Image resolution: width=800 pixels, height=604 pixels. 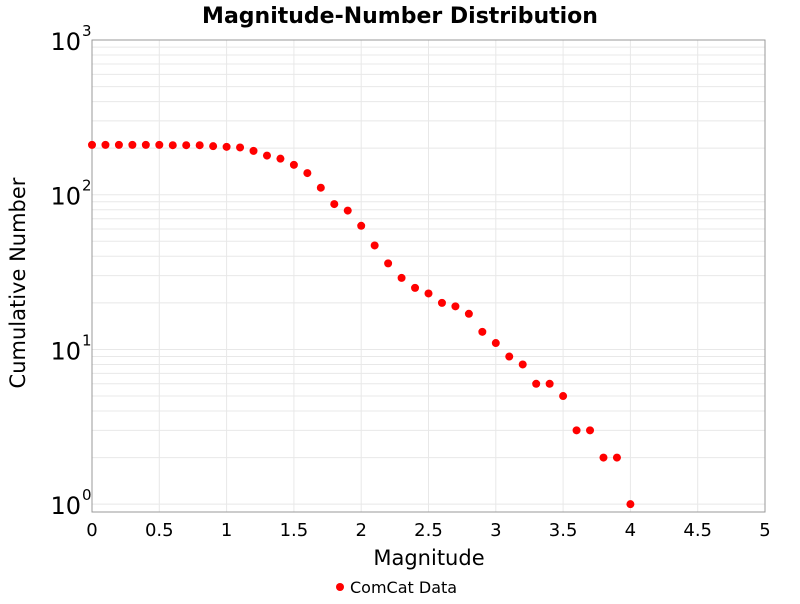 I want to click on x-tick-label: 3.5, so click(x=563, y=530).